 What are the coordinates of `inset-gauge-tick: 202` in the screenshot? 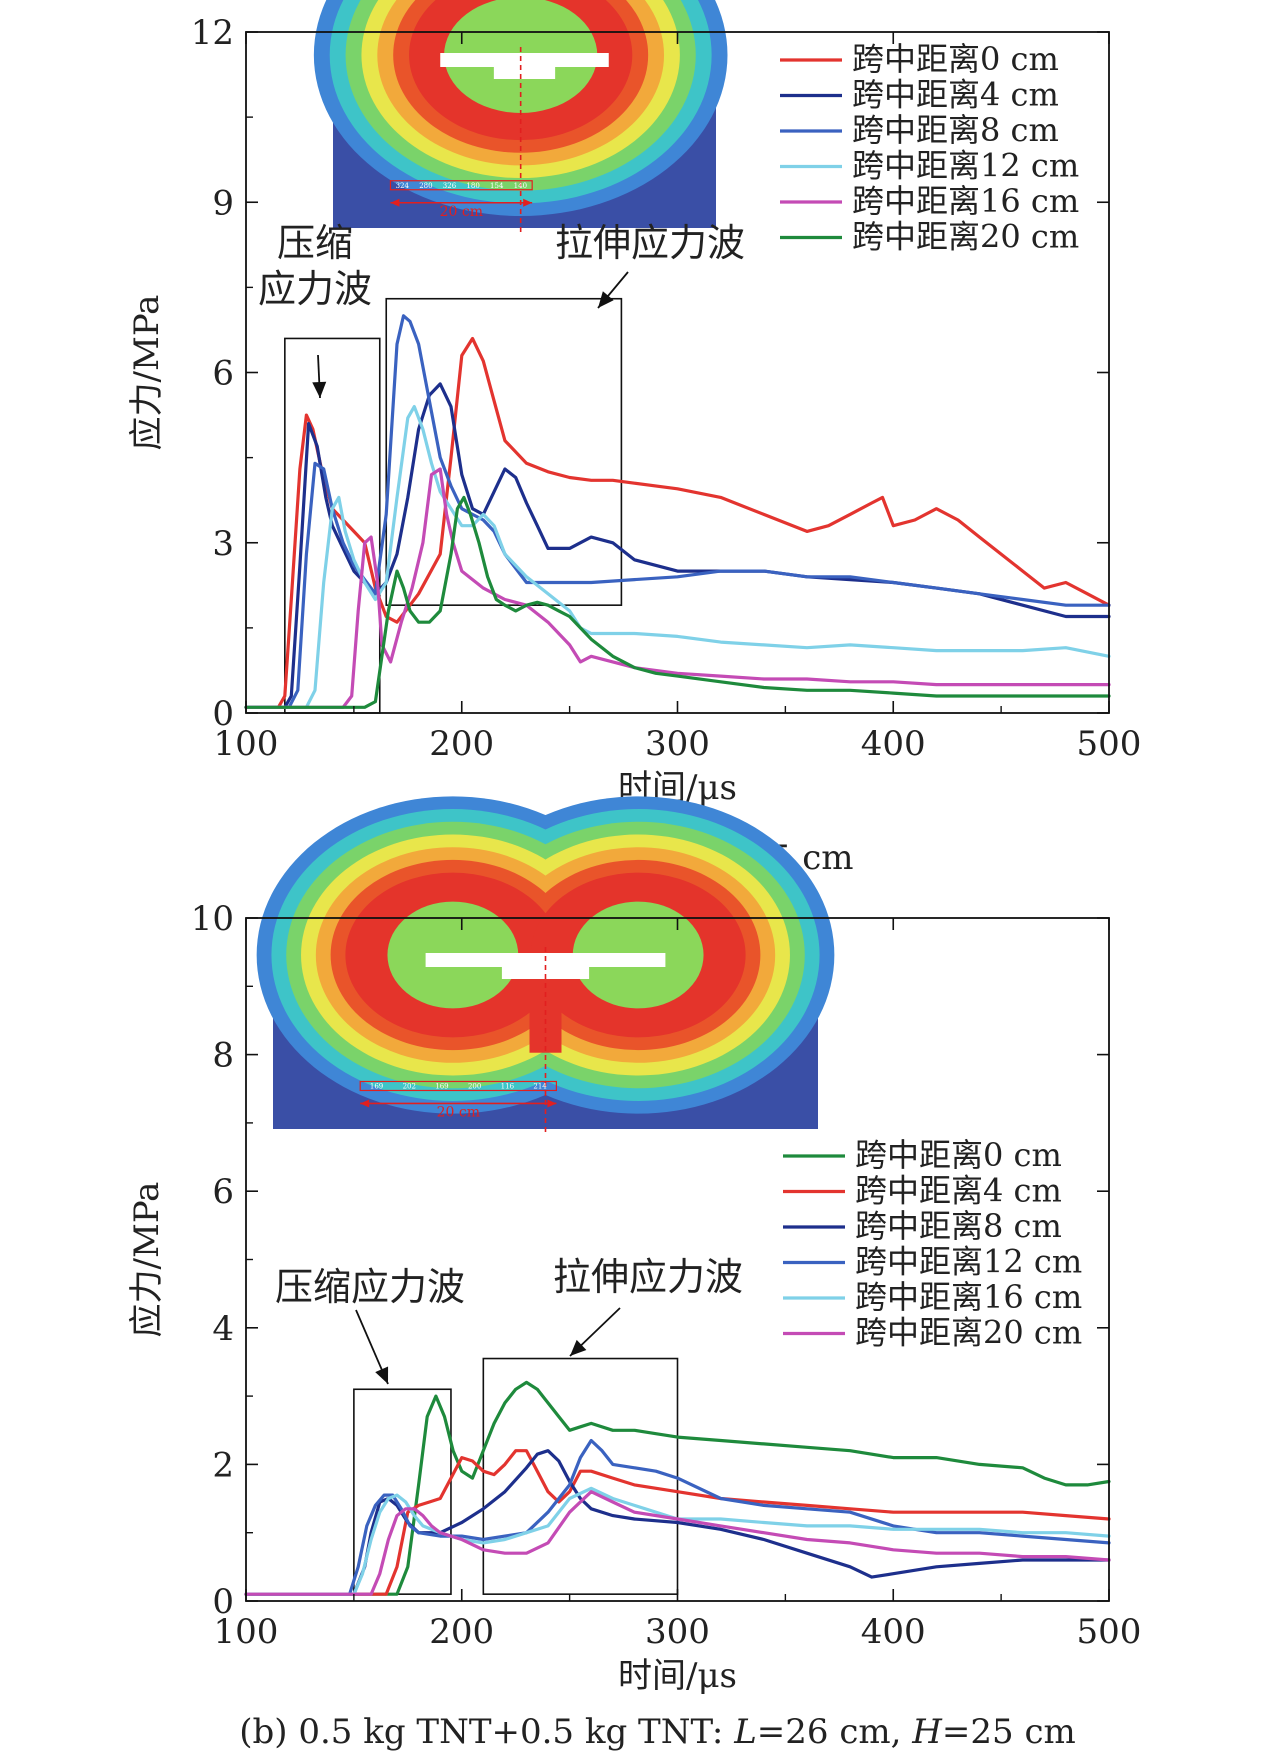 It's located at (409, 1086).